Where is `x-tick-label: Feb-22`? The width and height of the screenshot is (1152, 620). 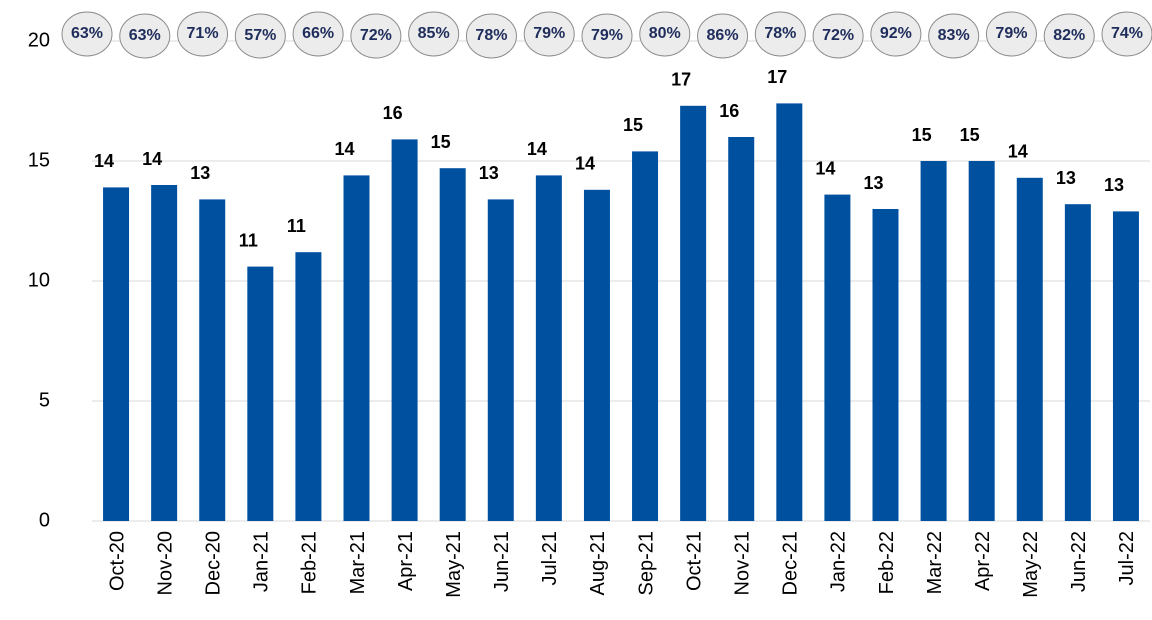
x-tick-label: Feb-22 is located at coordinates (887, 562).